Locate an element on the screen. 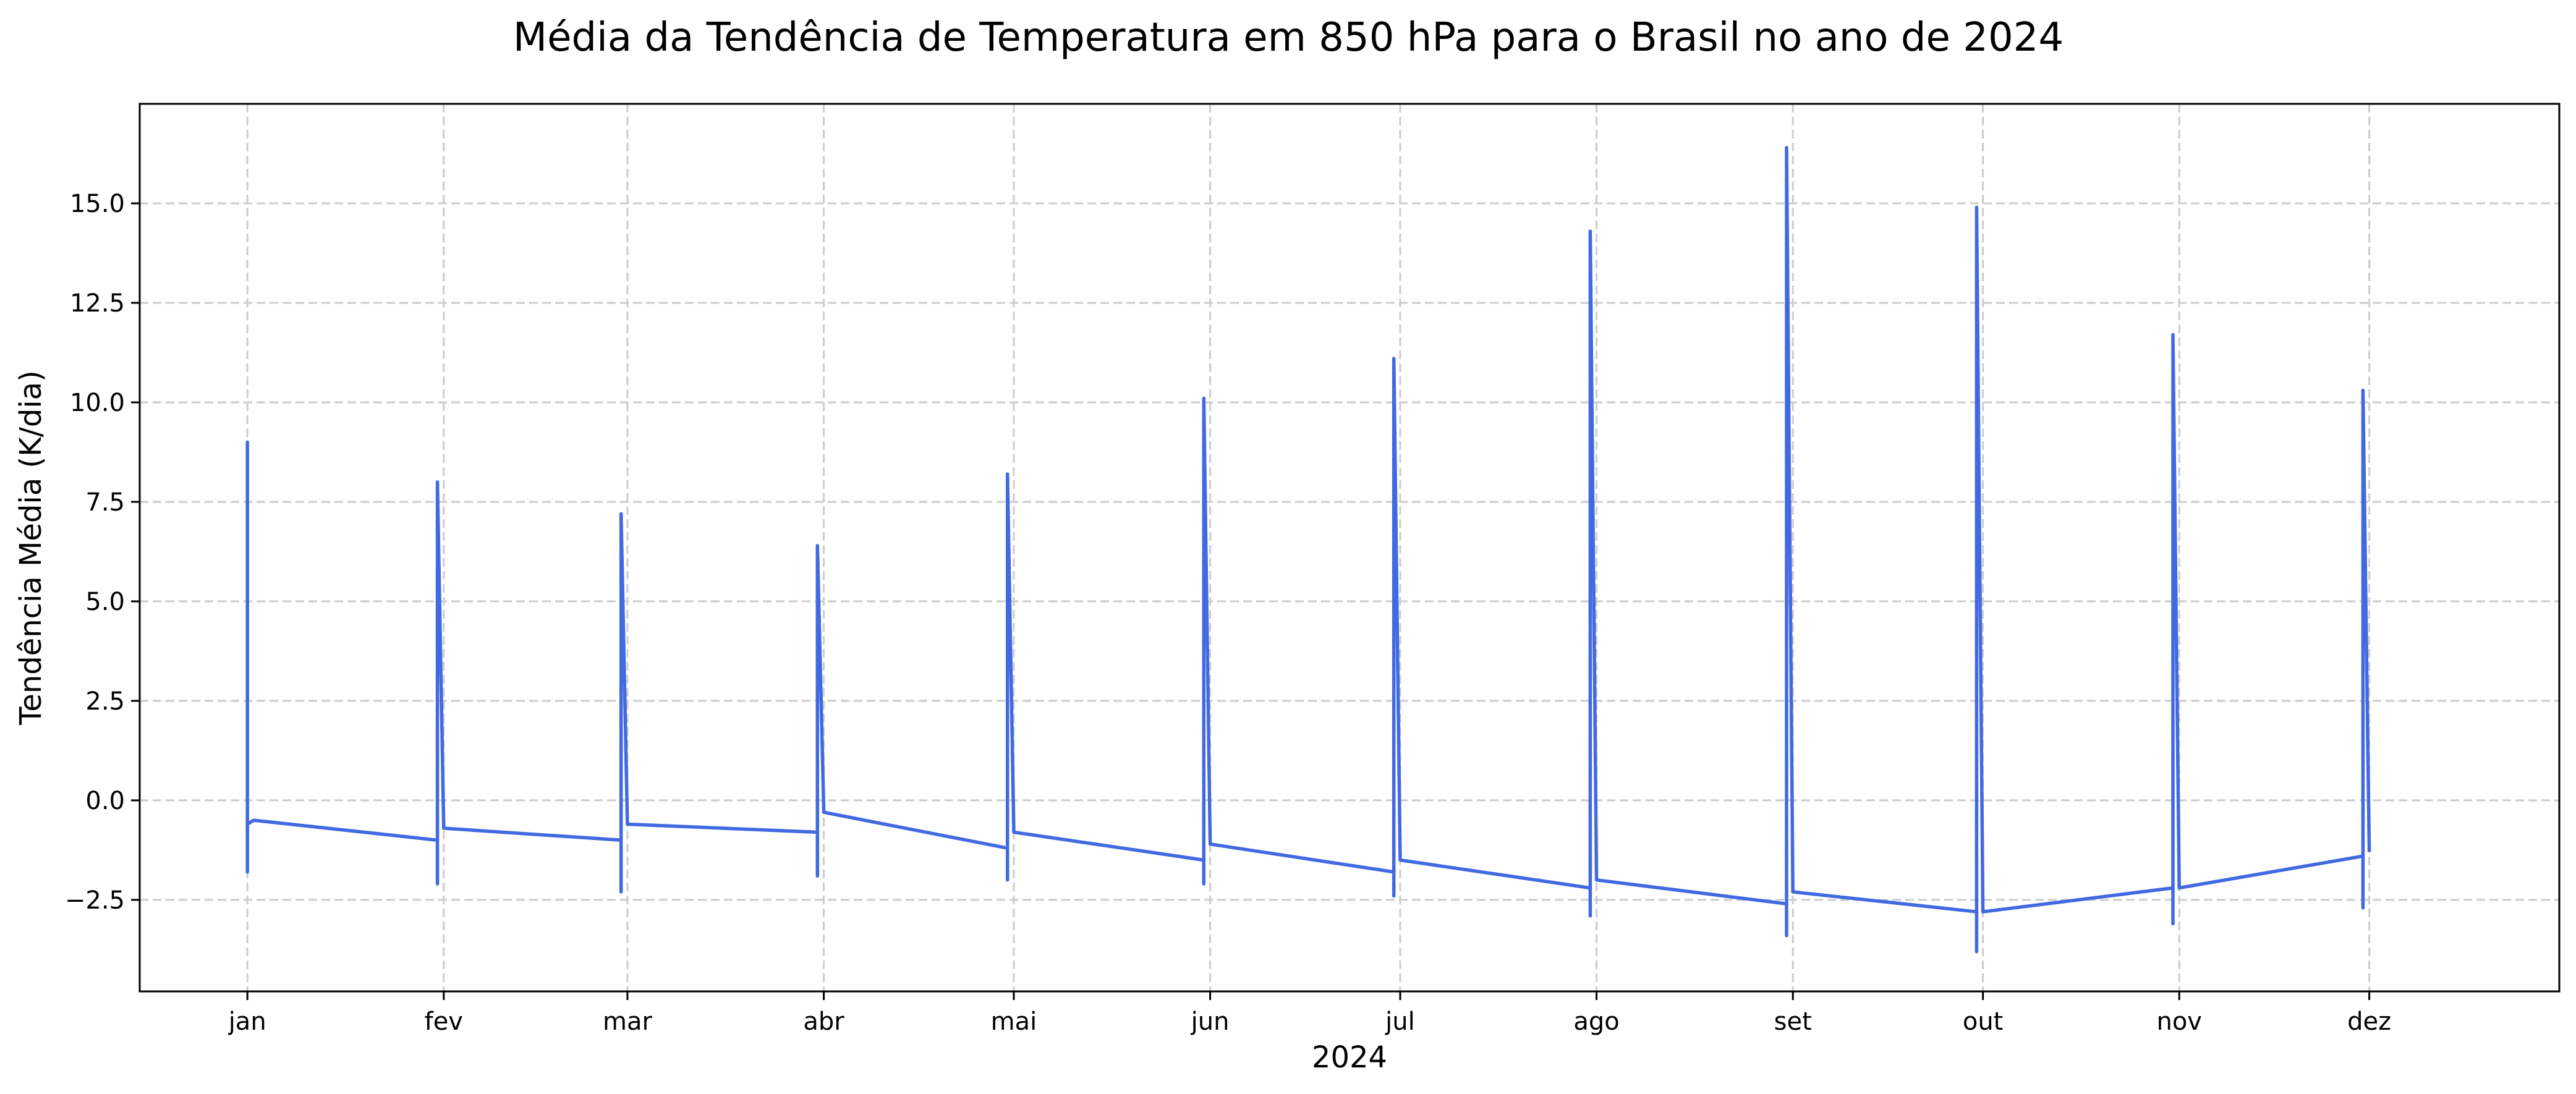 Image resolution: width=2576 pixels, height=1094 pixels. x-axis-label: 2024 is located at coordinates (1349, 1057).